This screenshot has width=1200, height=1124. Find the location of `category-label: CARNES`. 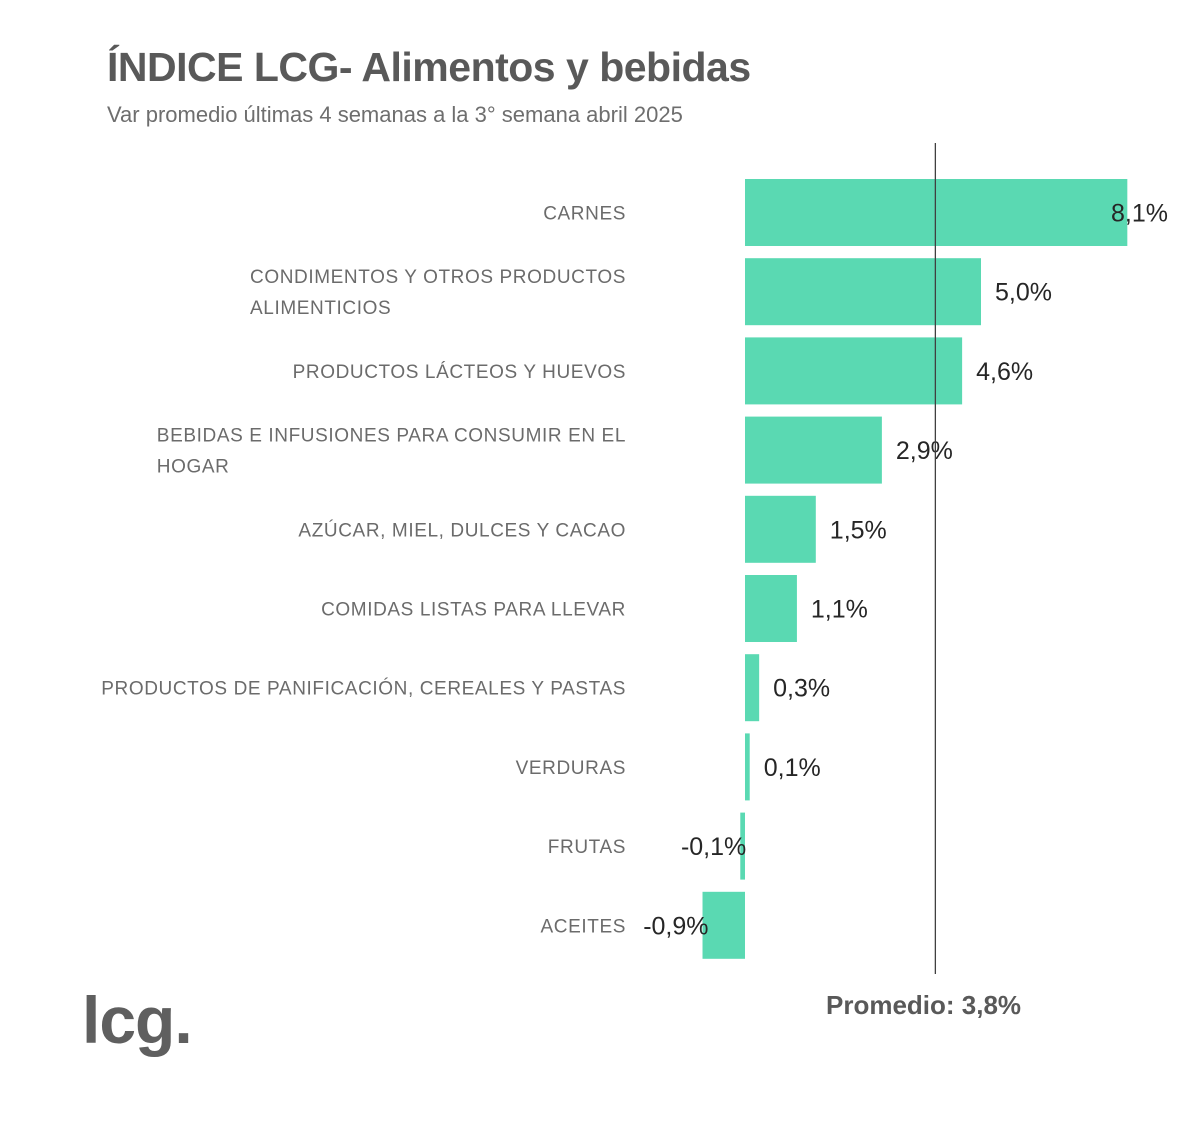

category-label: CARNES is located at coordinates (584, 214).